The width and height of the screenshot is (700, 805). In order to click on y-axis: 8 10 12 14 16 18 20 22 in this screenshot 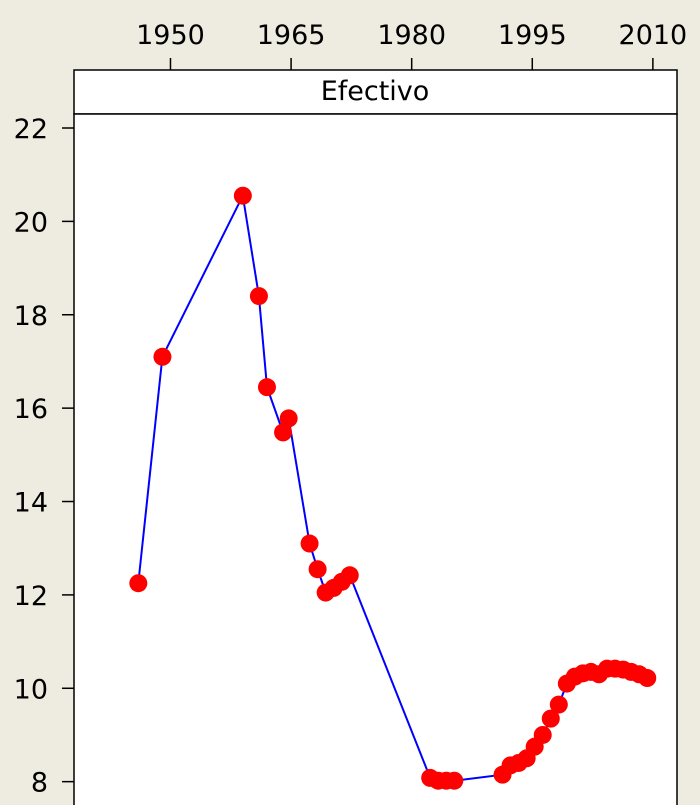, I will do `click(44, 456)`.